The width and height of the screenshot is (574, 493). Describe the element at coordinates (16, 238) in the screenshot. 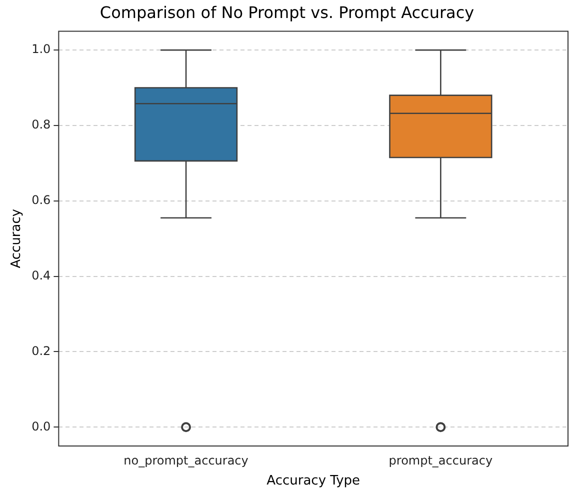

I see `y-axis-title: Accuracy` at that location.